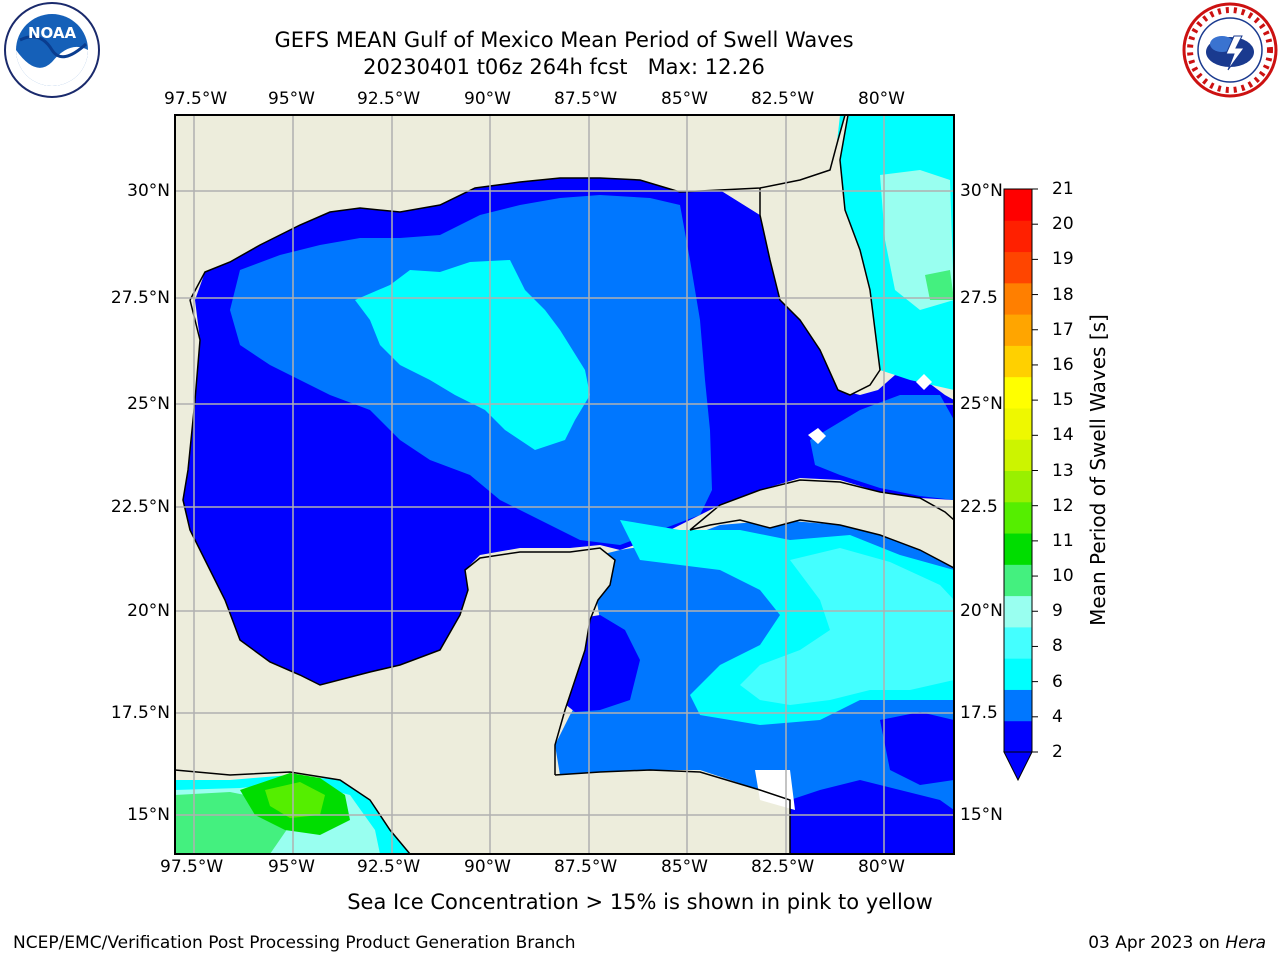 The image size is (1280, 960). Describe the element at coordinates (1063, 576) in the screenshot. I see `colorbar-tick-label: 10` at that location.